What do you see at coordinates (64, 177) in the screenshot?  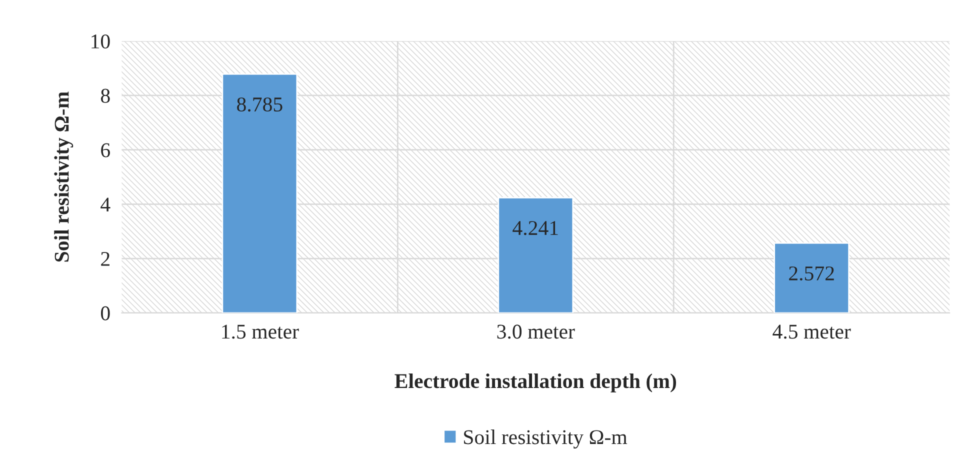 I see `y-axis-title: Soil resistivity Ω-m` at bounding box center [64, 177].